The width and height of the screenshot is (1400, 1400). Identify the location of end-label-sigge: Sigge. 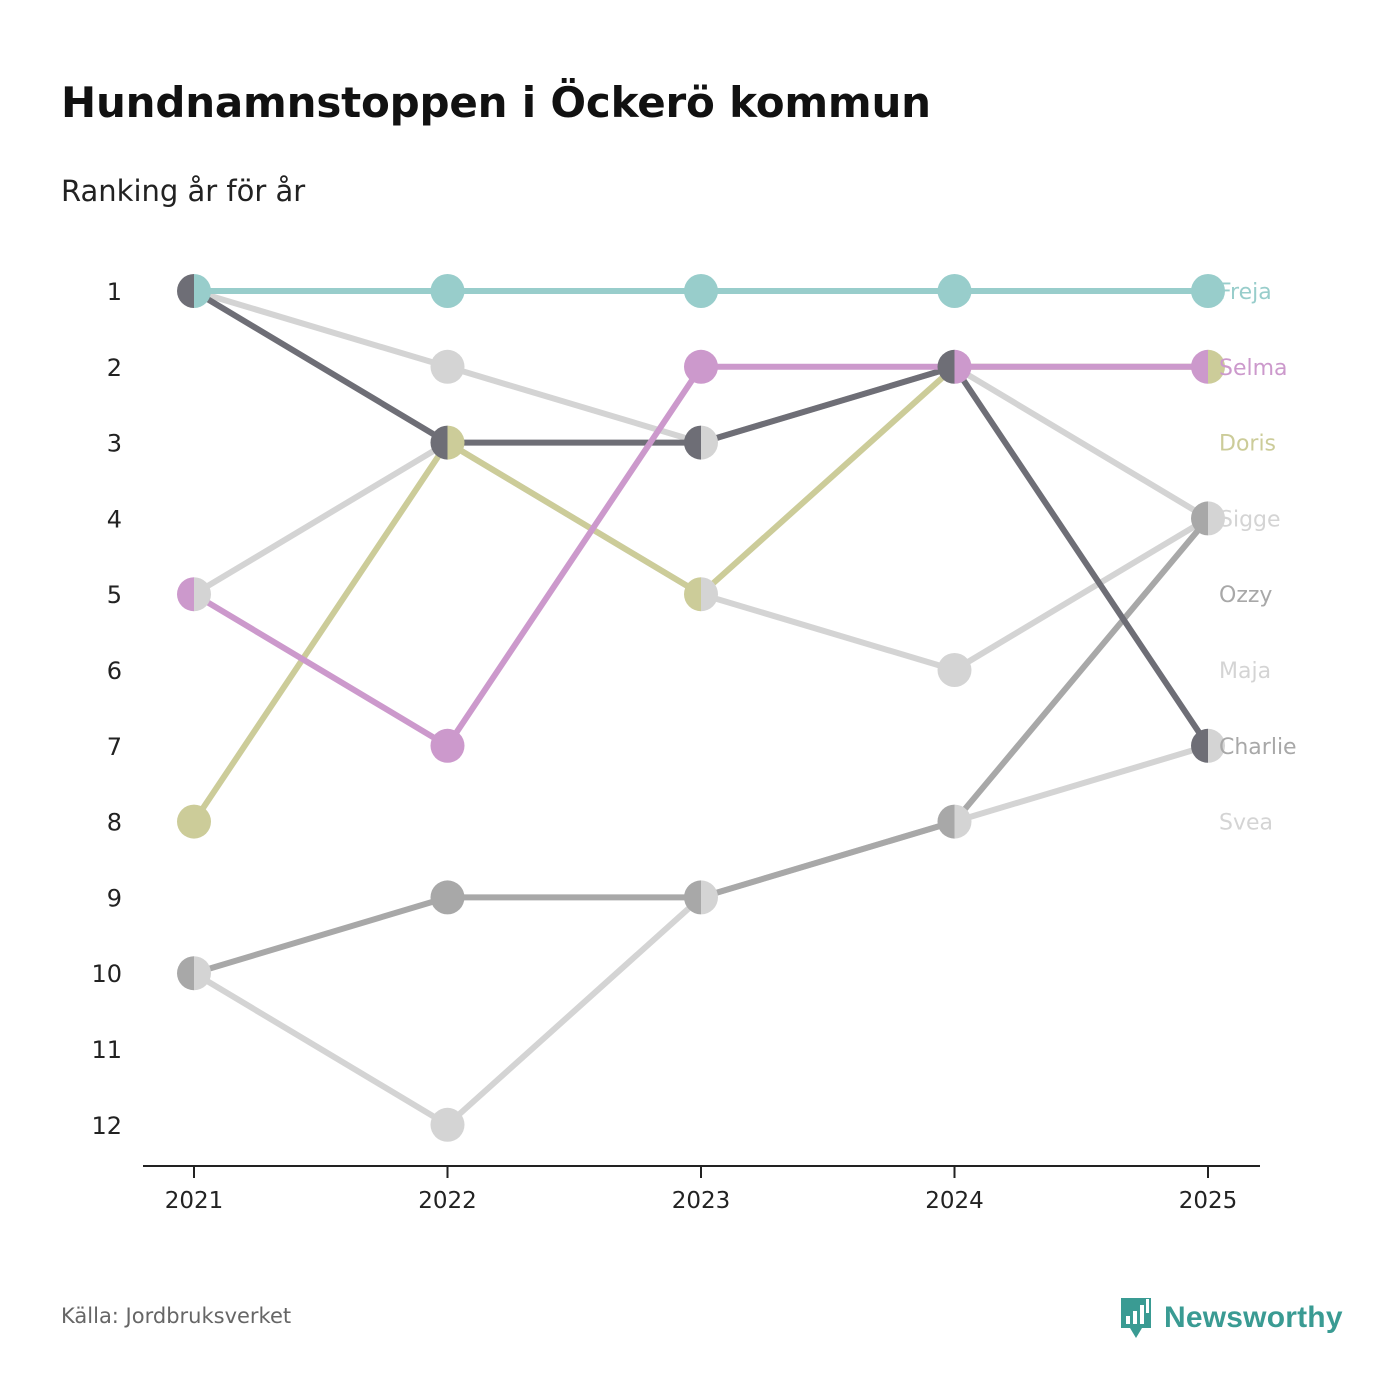
(1250, 519).